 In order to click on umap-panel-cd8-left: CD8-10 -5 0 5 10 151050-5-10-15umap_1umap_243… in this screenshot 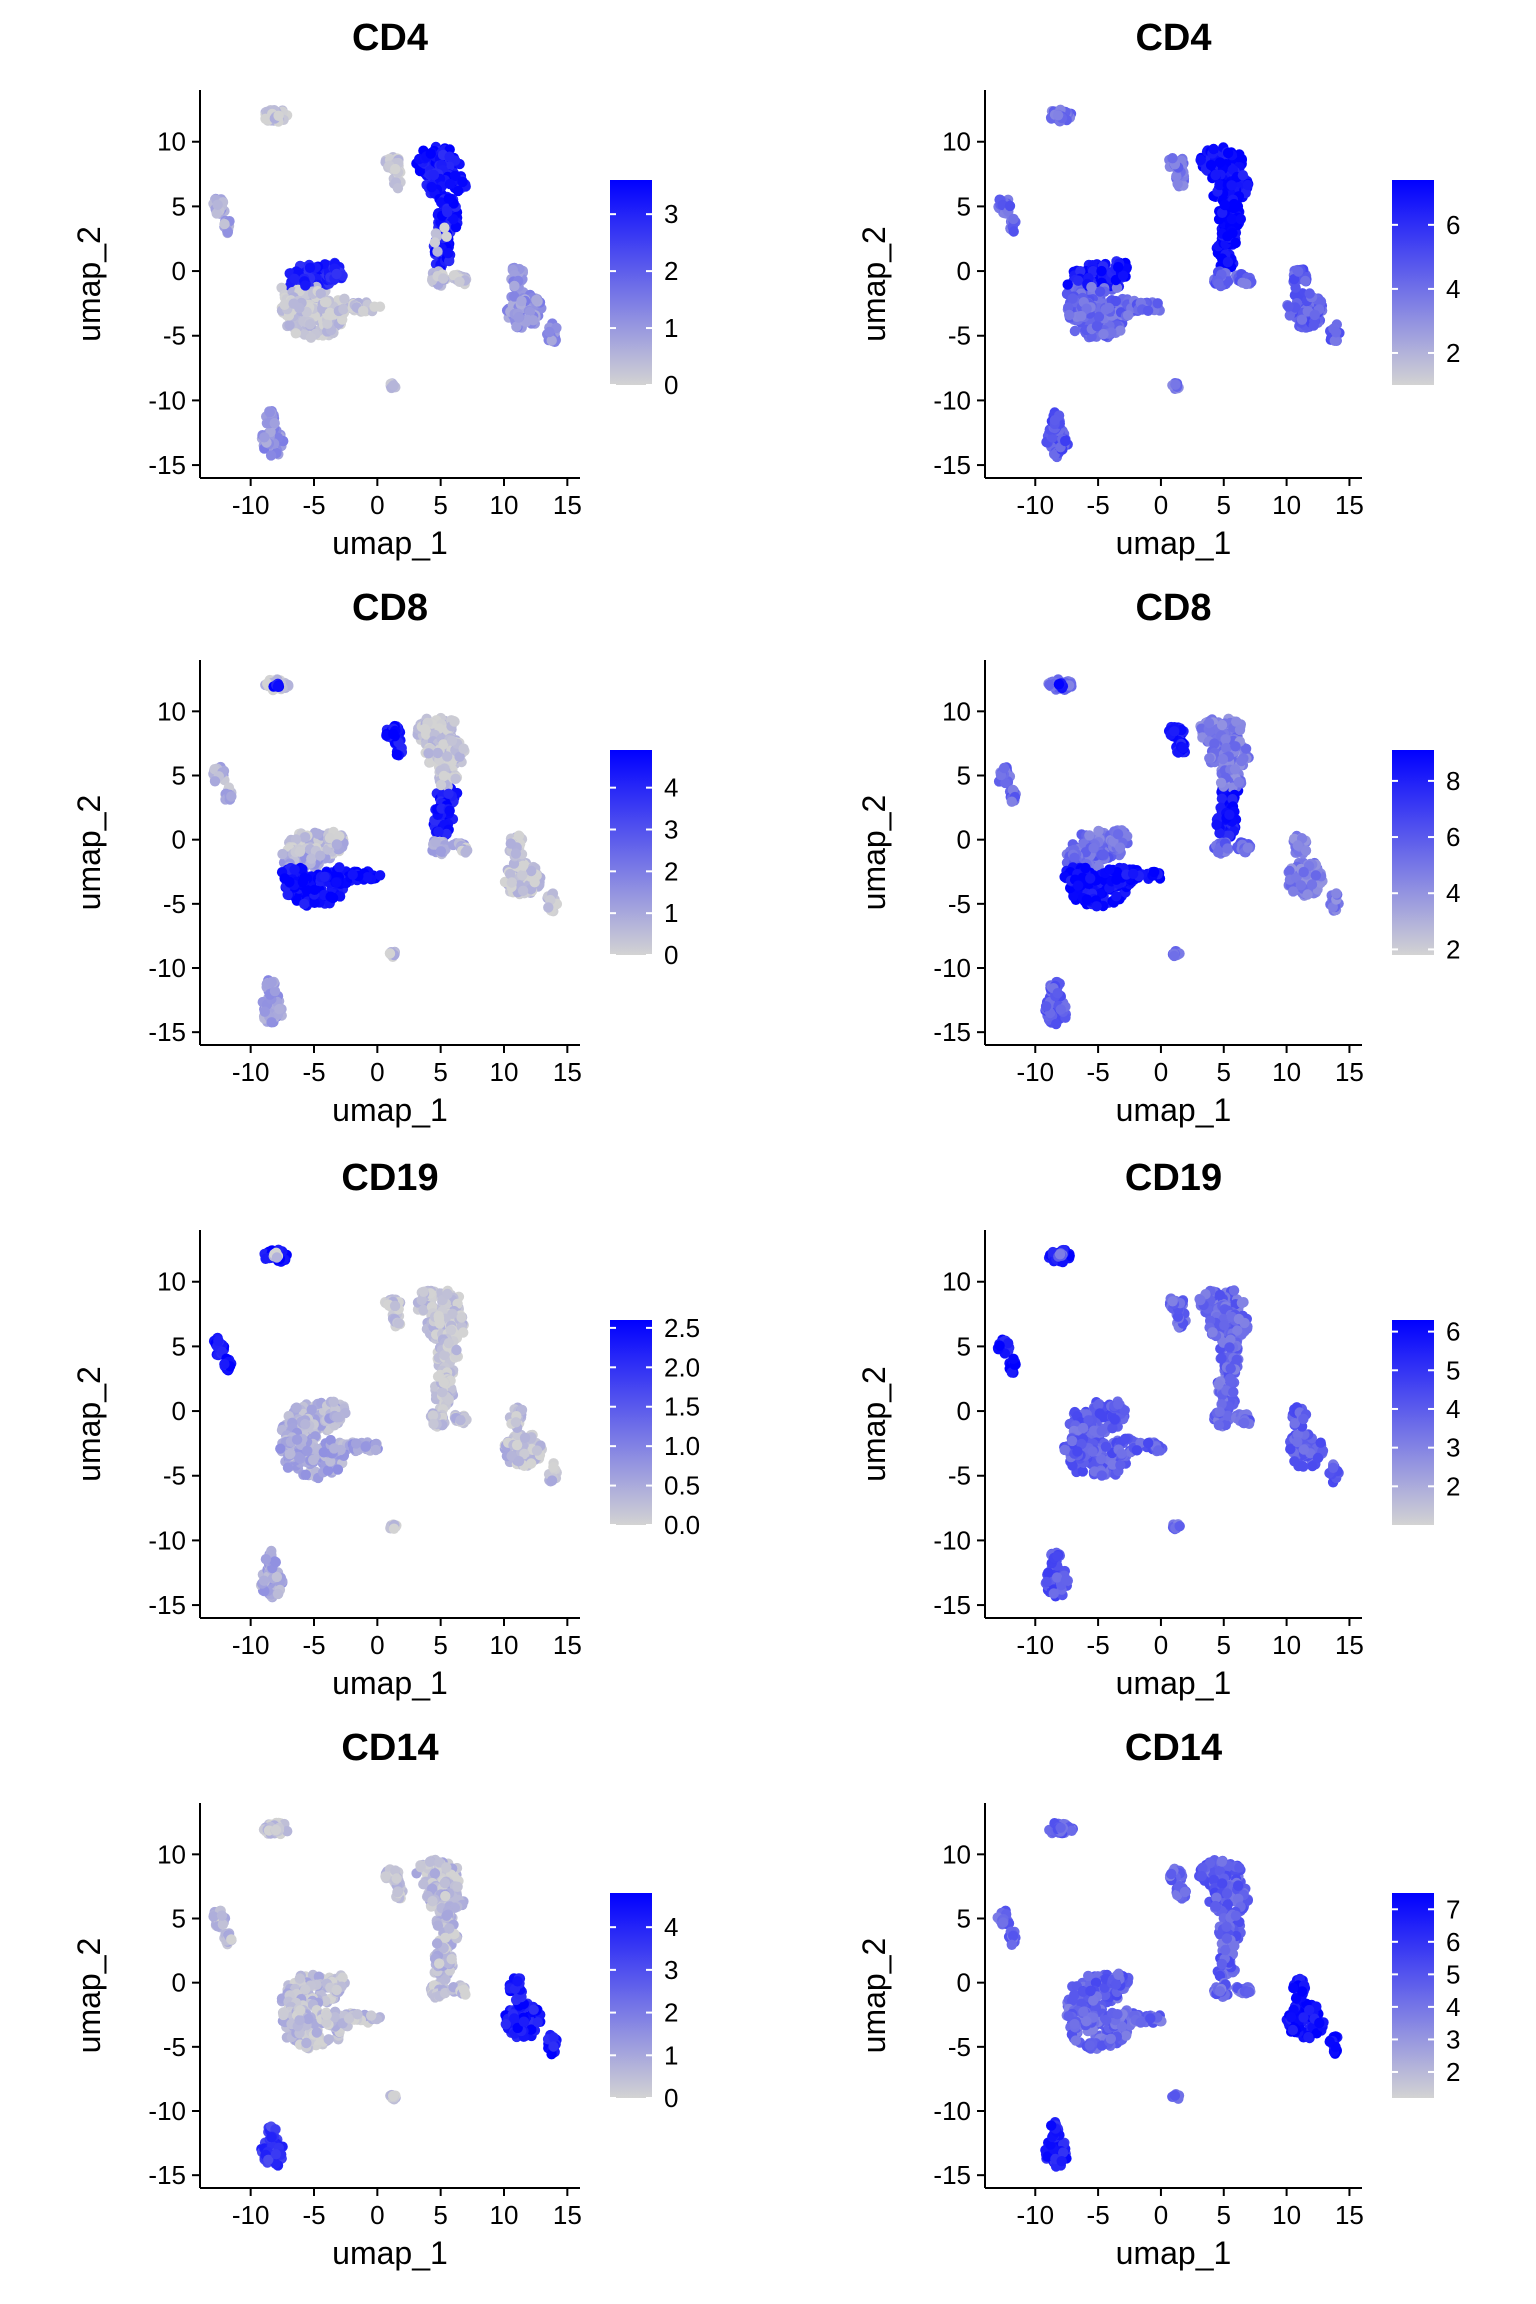, I will do `click(374, 857)`.